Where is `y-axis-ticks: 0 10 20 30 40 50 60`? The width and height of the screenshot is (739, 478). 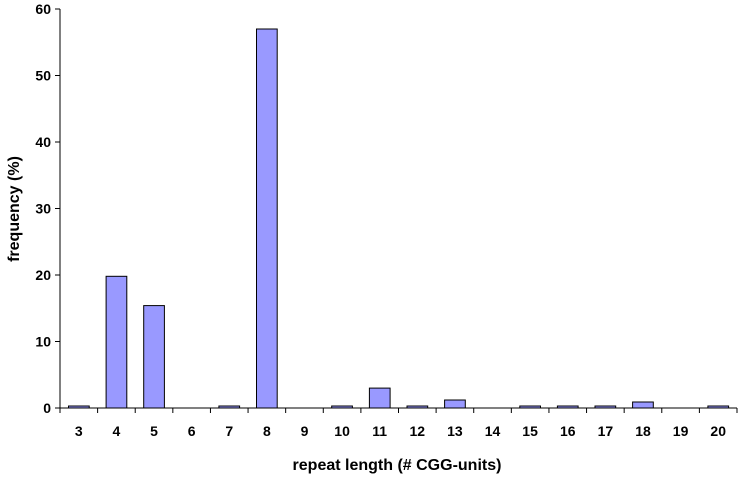
y-axis-ticks: 0 10 20 30 40 50 60 is located at coordinates (47, 208).